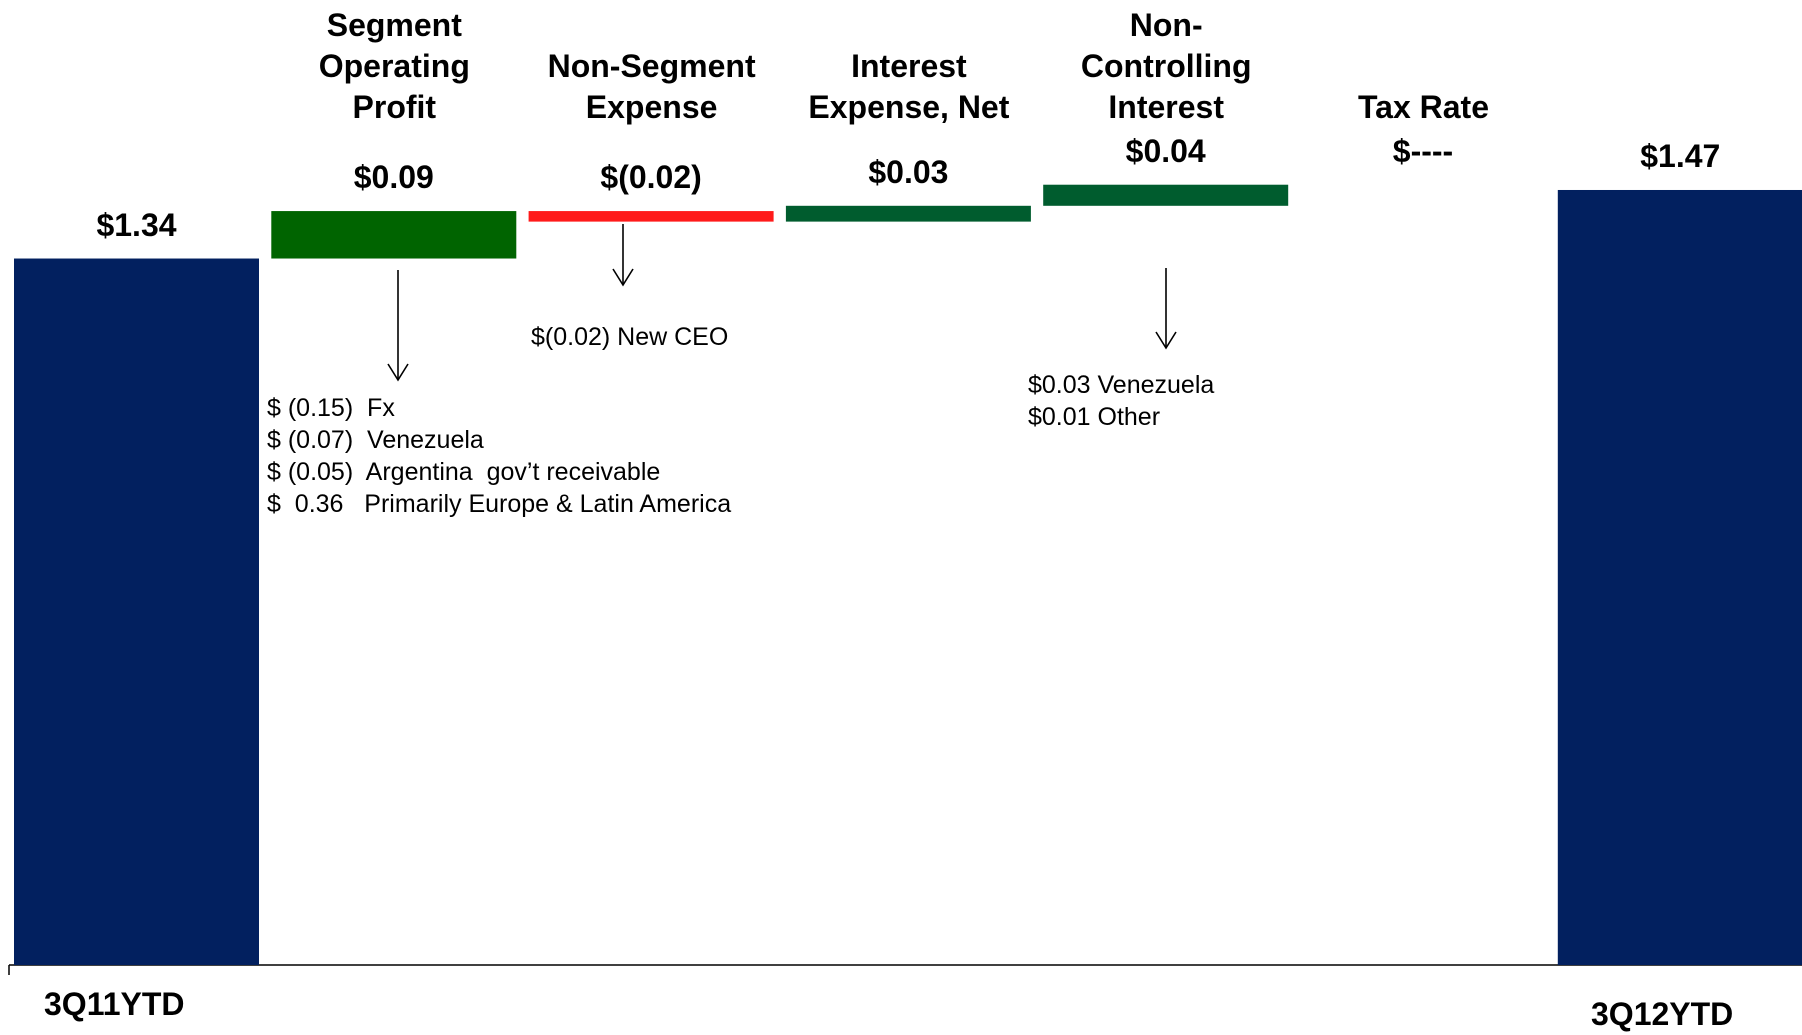  Describe the element at coordinates (651, 86) in the screenshot. I see `category-label: Non-Segment Expense` at that location.